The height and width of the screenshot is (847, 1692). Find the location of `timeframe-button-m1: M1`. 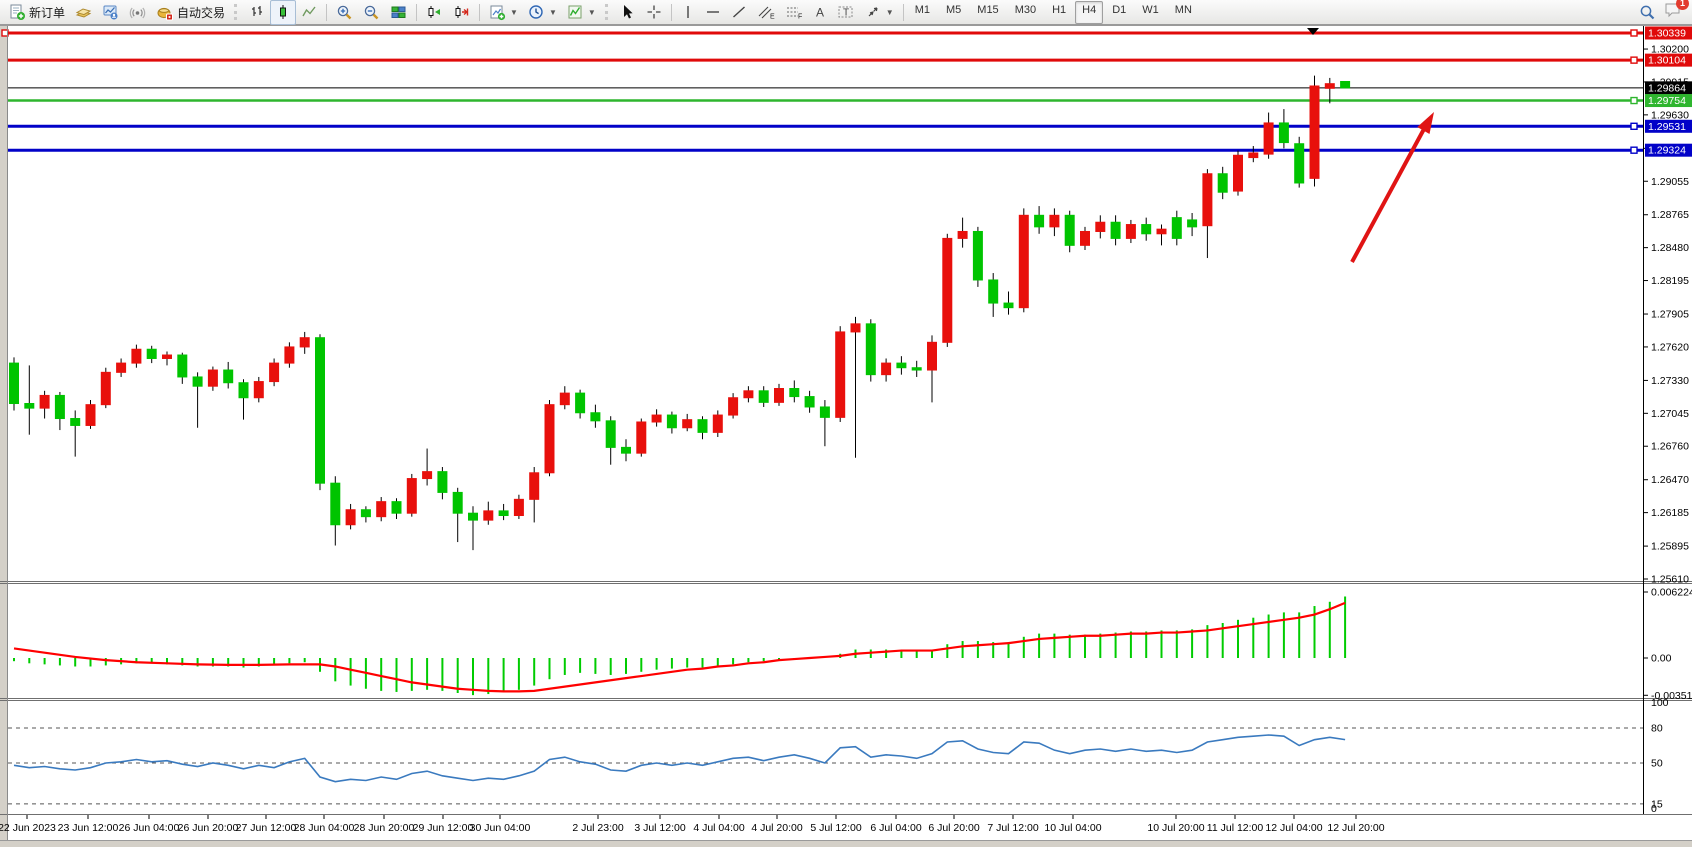

timeframe-button-m1: M1 is located at coordinates (922, 9).